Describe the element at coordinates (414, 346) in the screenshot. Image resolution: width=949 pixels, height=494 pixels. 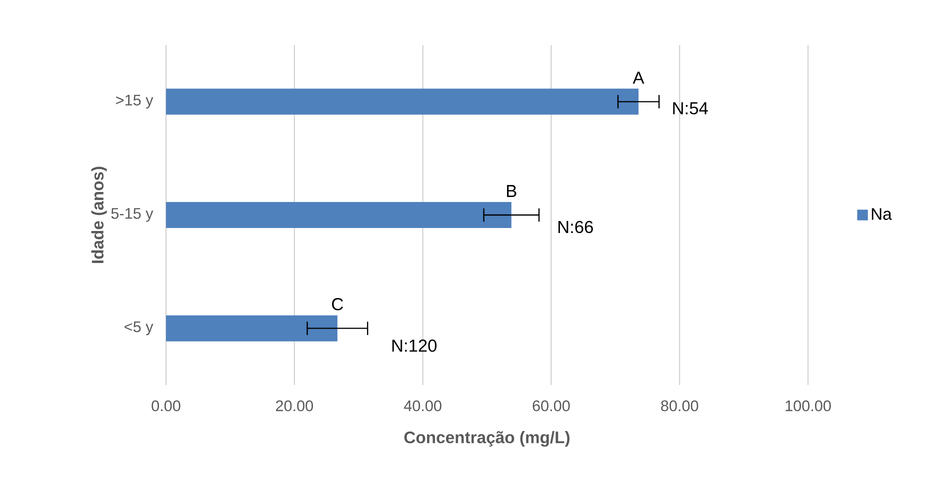
I see `annotation: N:120` at that location.